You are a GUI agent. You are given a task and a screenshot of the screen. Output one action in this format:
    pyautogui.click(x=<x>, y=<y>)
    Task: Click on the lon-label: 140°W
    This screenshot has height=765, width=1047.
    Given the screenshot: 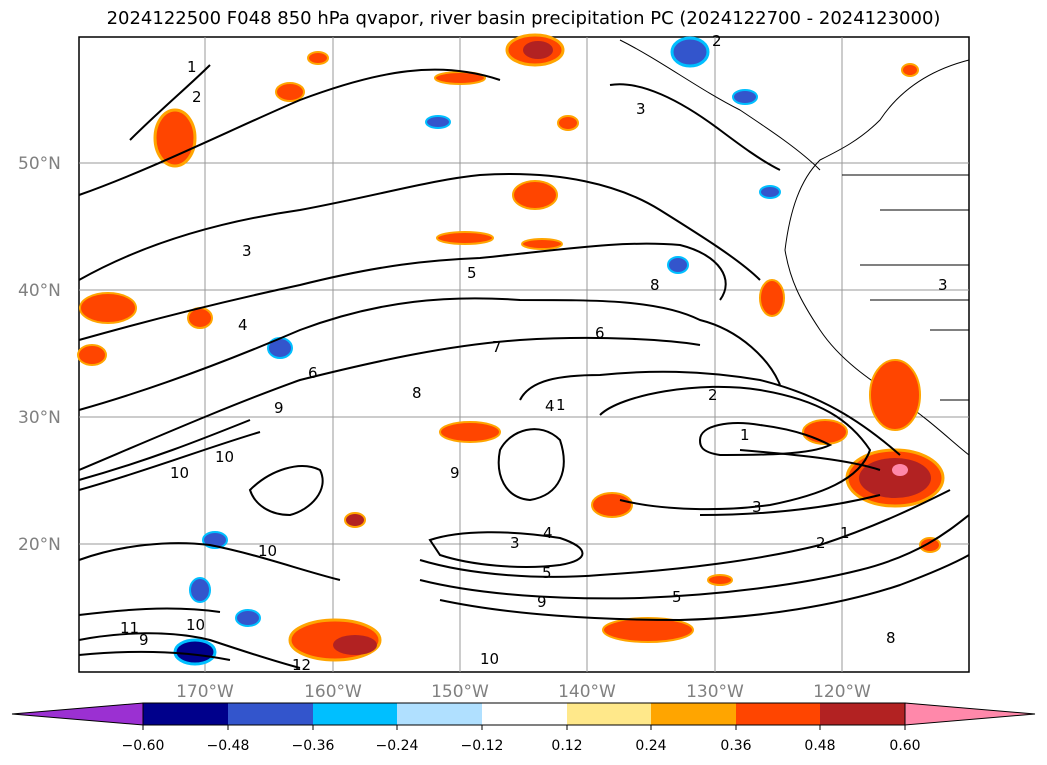 What is the action you would take?
    pyautogui.click(x=587, y=692)
    